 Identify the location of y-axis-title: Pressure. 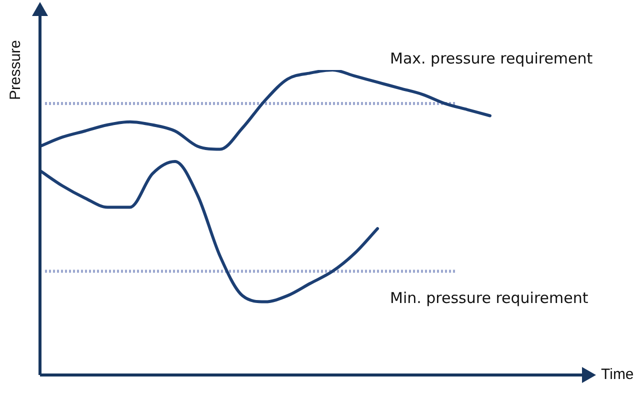
(15, 70).